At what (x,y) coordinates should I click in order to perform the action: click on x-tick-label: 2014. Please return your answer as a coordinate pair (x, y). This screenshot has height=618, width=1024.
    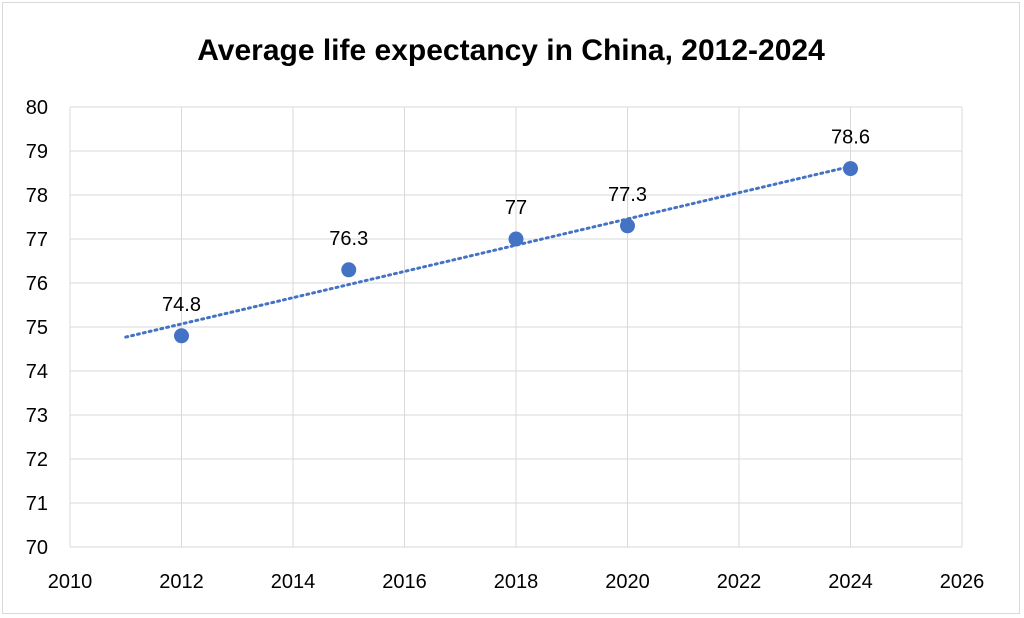
    Looking at the image, I should click on (293, 582).